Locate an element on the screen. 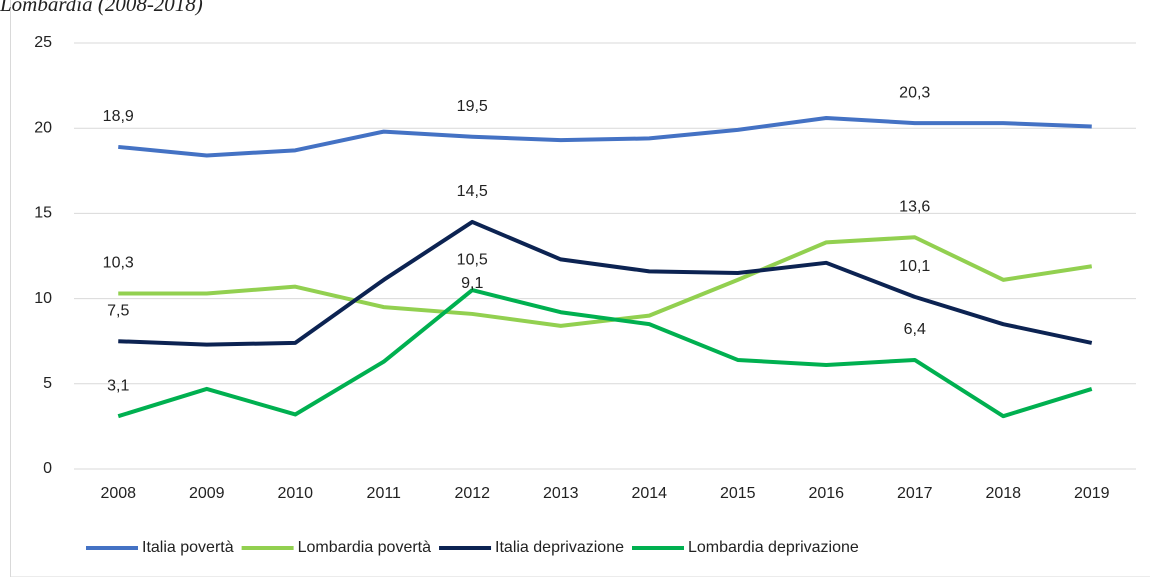 Image resolution: width=1150 pixels, height=577 pixels. x-tick-label: 2011 is located at coordinates (384, 493).